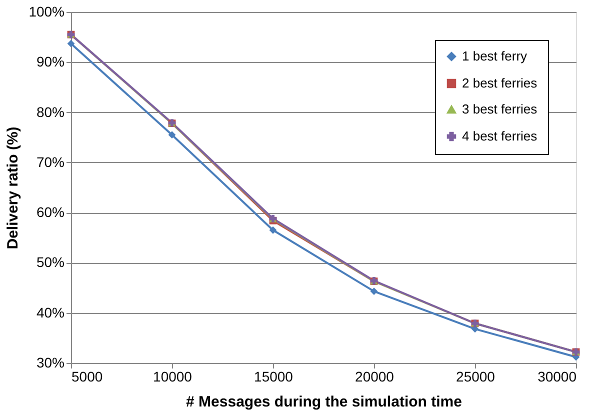 The image size is (591, 420). I want to click on x-tick-label: 5000, so click(87, 376).